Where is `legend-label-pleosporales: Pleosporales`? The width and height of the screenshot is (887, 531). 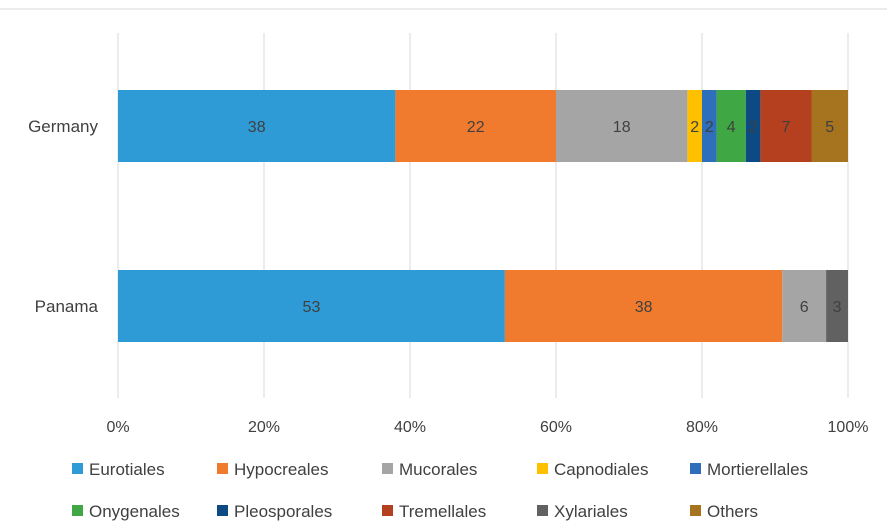
legend-label-pleosporales: Pleosporales is located at coordinates (283, 511).